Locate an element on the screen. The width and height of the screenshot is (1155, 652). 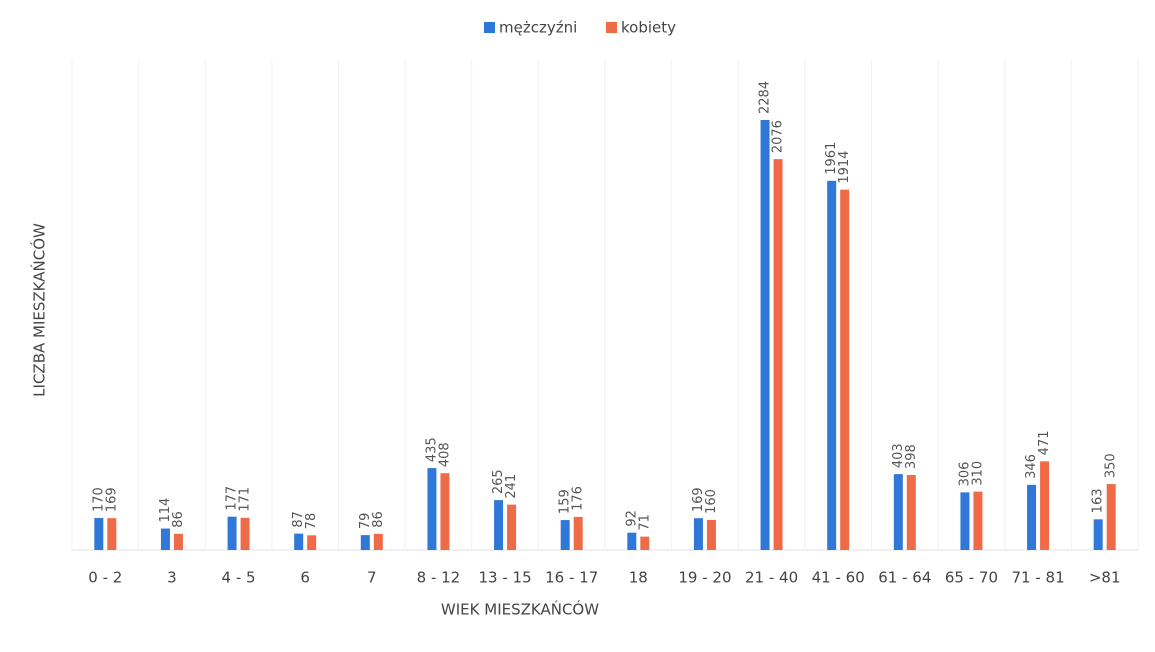
value-label: 346 is located at coordinates (1031, 466).